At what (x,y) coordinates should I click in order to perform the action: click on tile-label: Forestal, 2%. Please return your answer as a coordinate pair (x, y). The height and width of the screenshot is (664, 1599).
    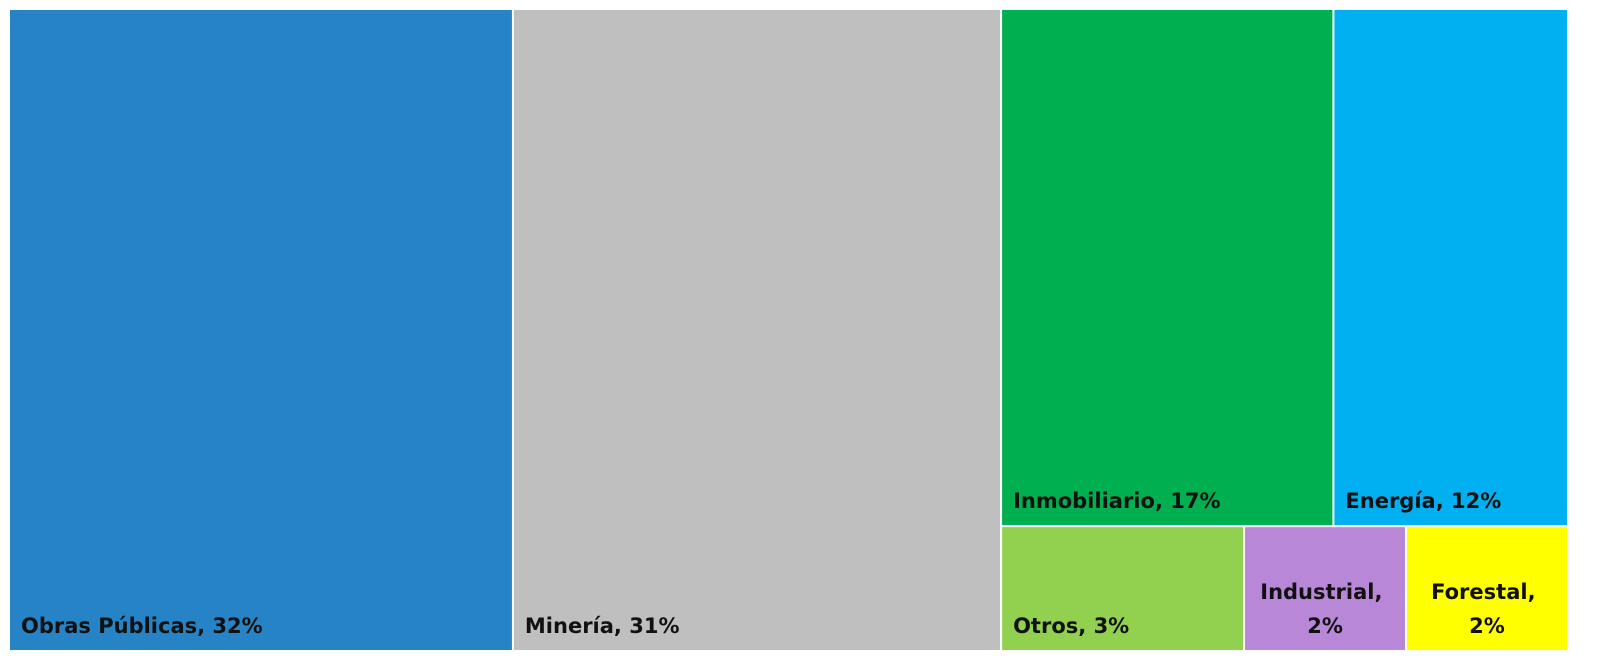
    Looking at the image, I should click on (1487, 609).